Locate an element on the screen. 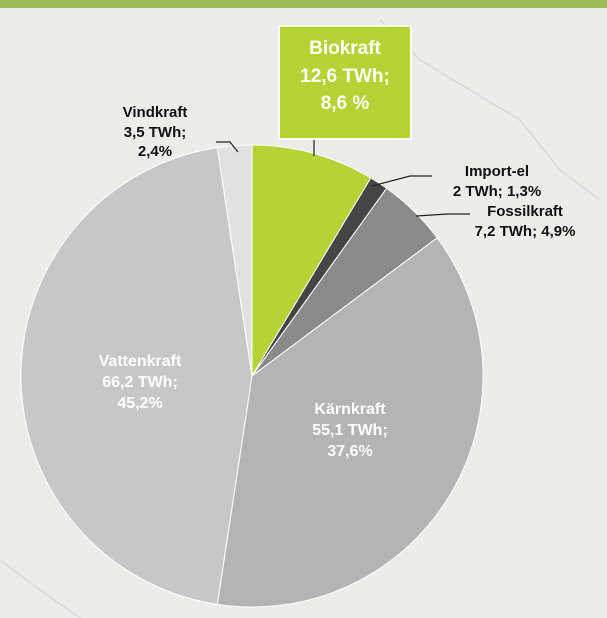 The image size is (607, 618). slice-label: Vattenkraft 66,2 TWh; 45,2% is located at coordinates (140, 383).